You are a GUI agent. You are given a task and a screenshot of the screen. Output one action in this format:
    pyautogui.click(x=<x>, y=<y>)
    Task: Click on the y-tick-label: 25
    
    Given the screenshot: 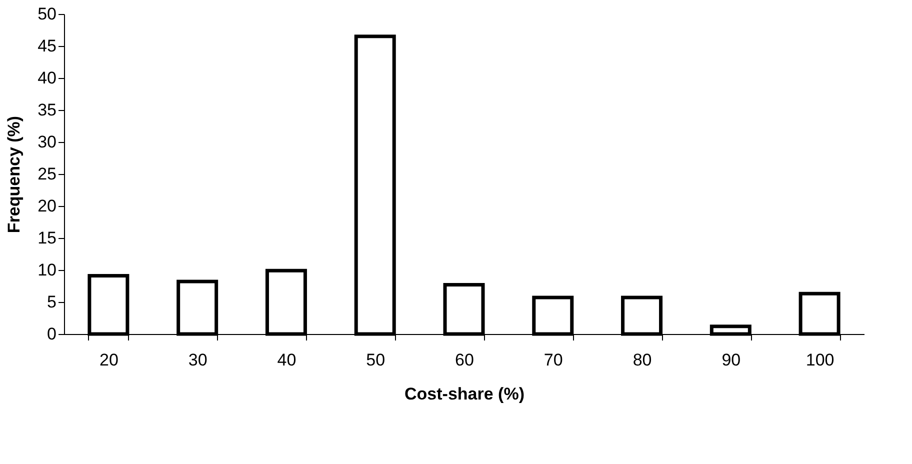 What is the action you would take?
    pyautogui.click(x=47, y=174)
    